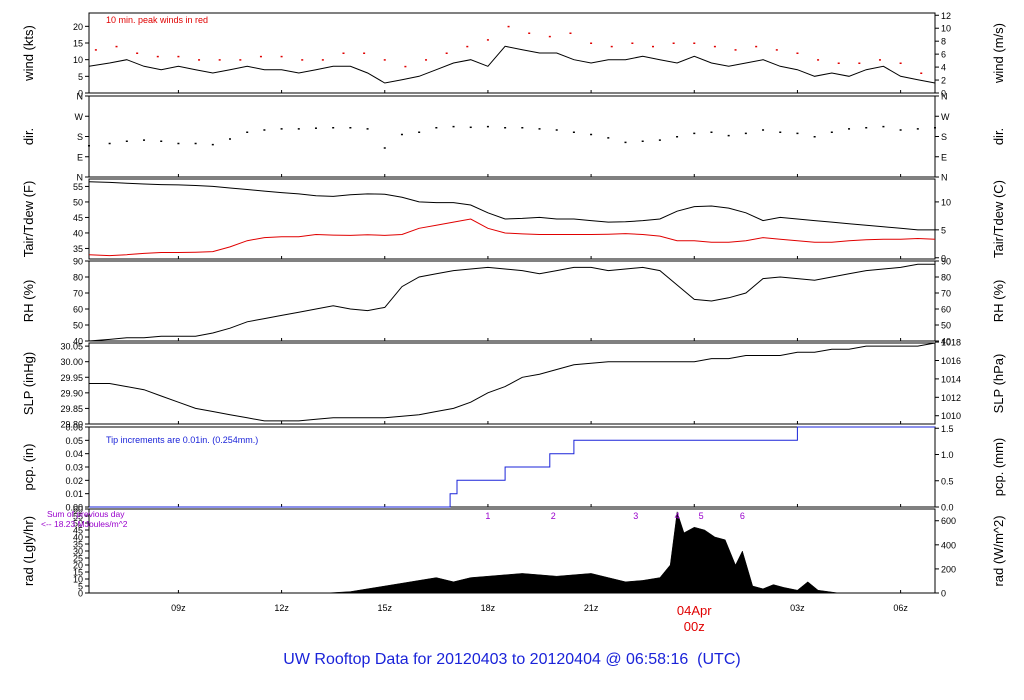 The height and width of the screenshot is (700, 1024). Describe the element at coordinates (944, 157) in the screenshot. I see `right-tick-label: E` at that location.